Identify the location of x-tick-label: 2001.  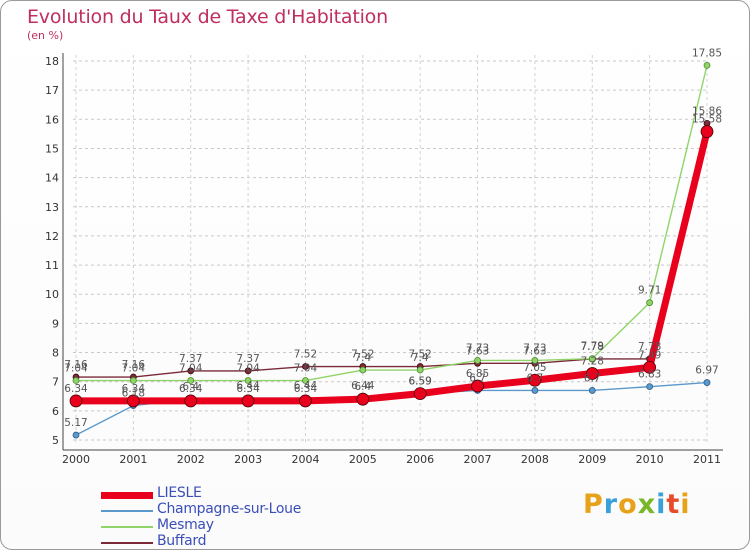
(133, 459).